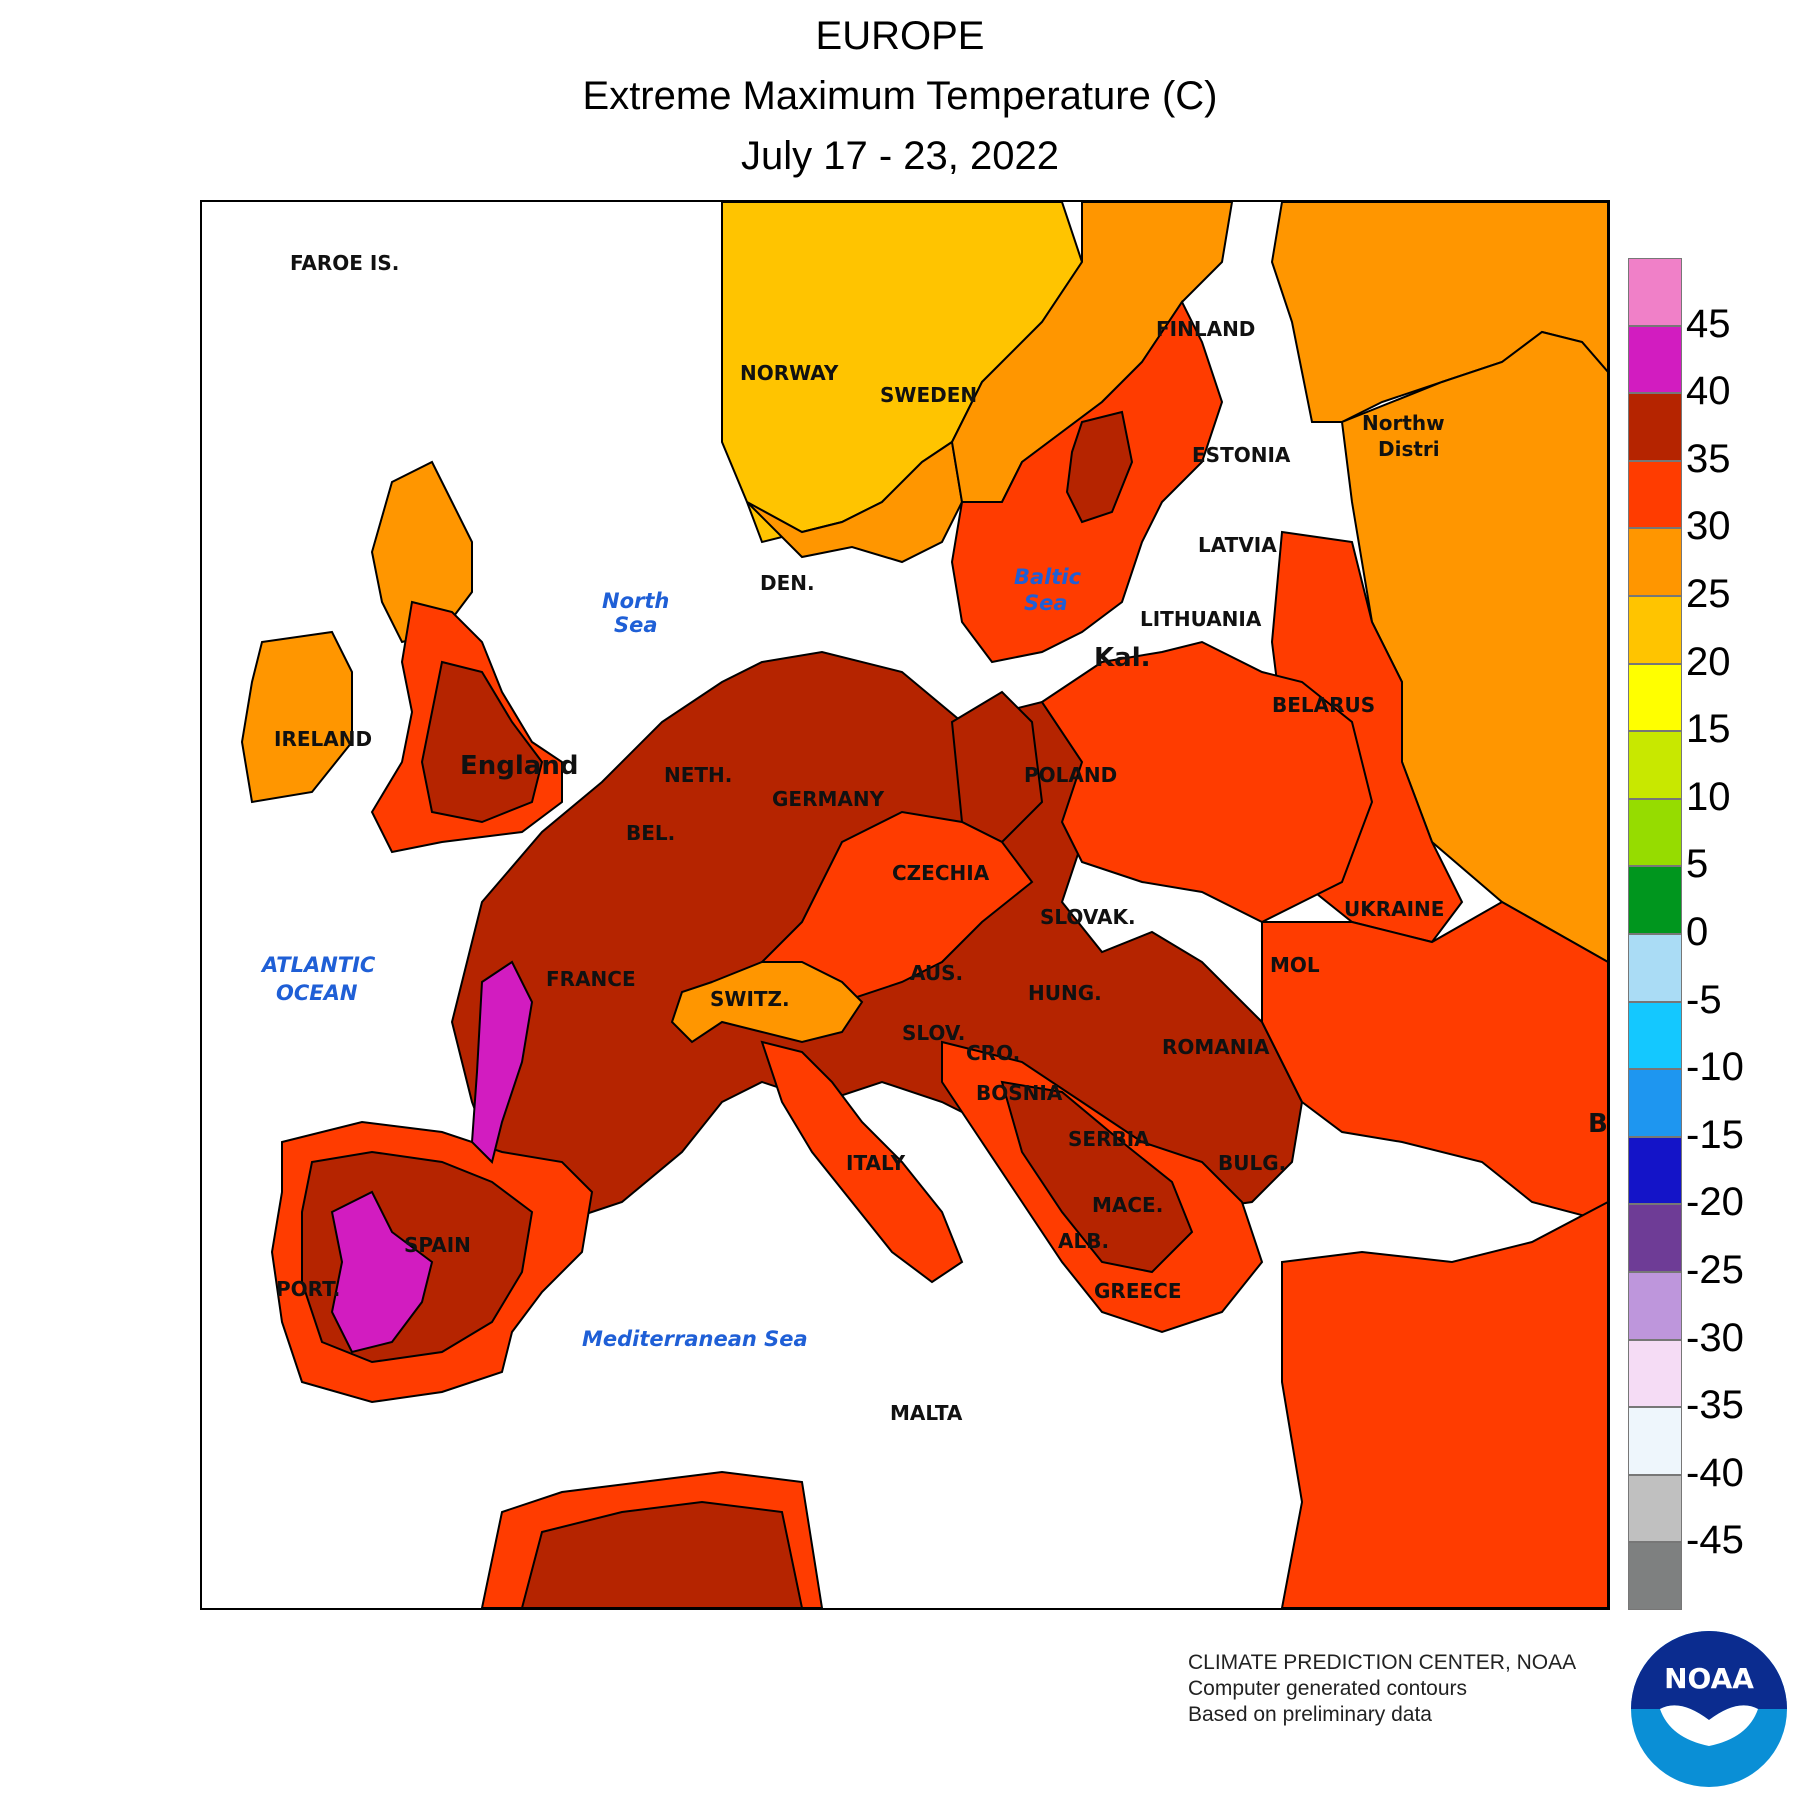  Describe the element at coordinates (1708, 323) in the screenshot. I see `legend-tick-label: 45` at that location.